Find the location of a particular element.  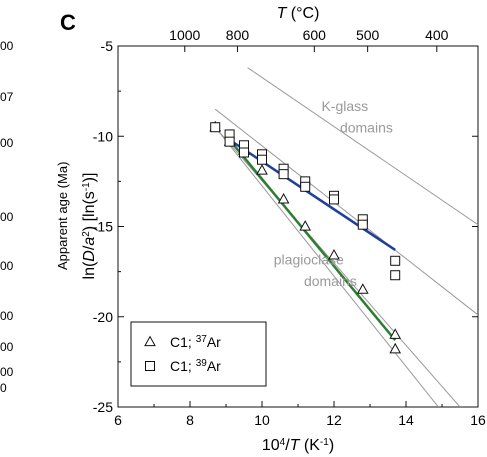

x-tick-label: 8 is located at coordinates (190, 420).